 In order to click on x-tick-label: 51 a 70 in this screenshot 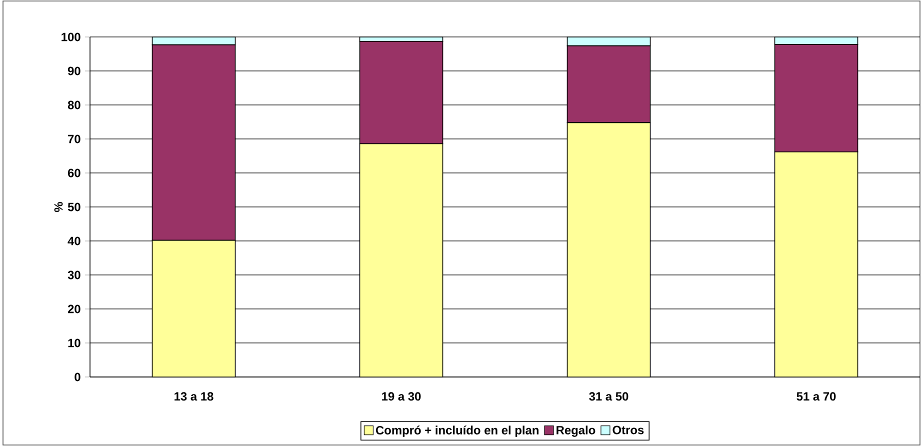, I will do `click(816, 396)`.